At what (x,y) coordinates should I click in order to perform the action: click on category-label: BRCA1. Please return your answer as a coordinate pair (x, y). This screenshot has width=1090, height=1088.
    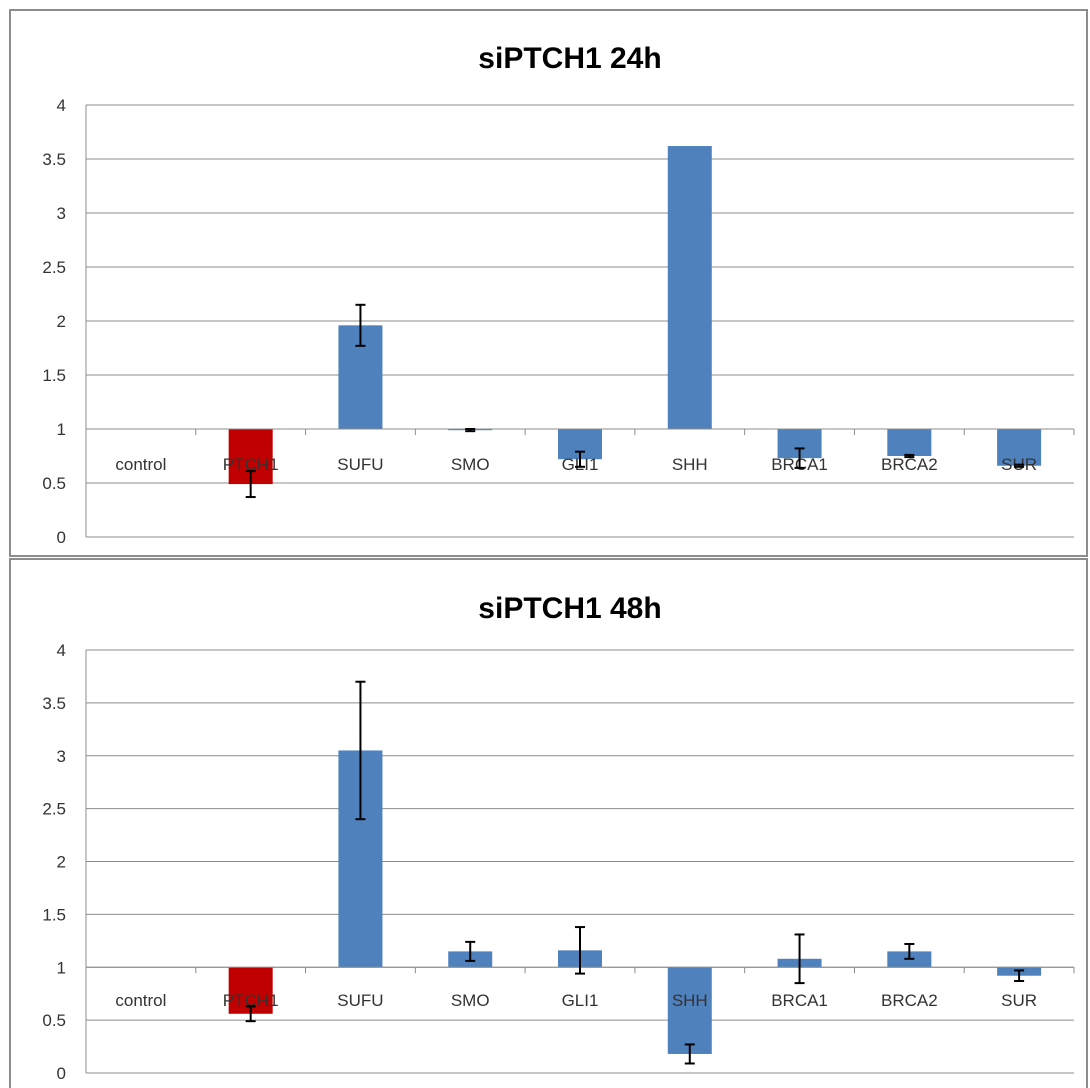
    Looking at the image, I should click on (799, 1000).